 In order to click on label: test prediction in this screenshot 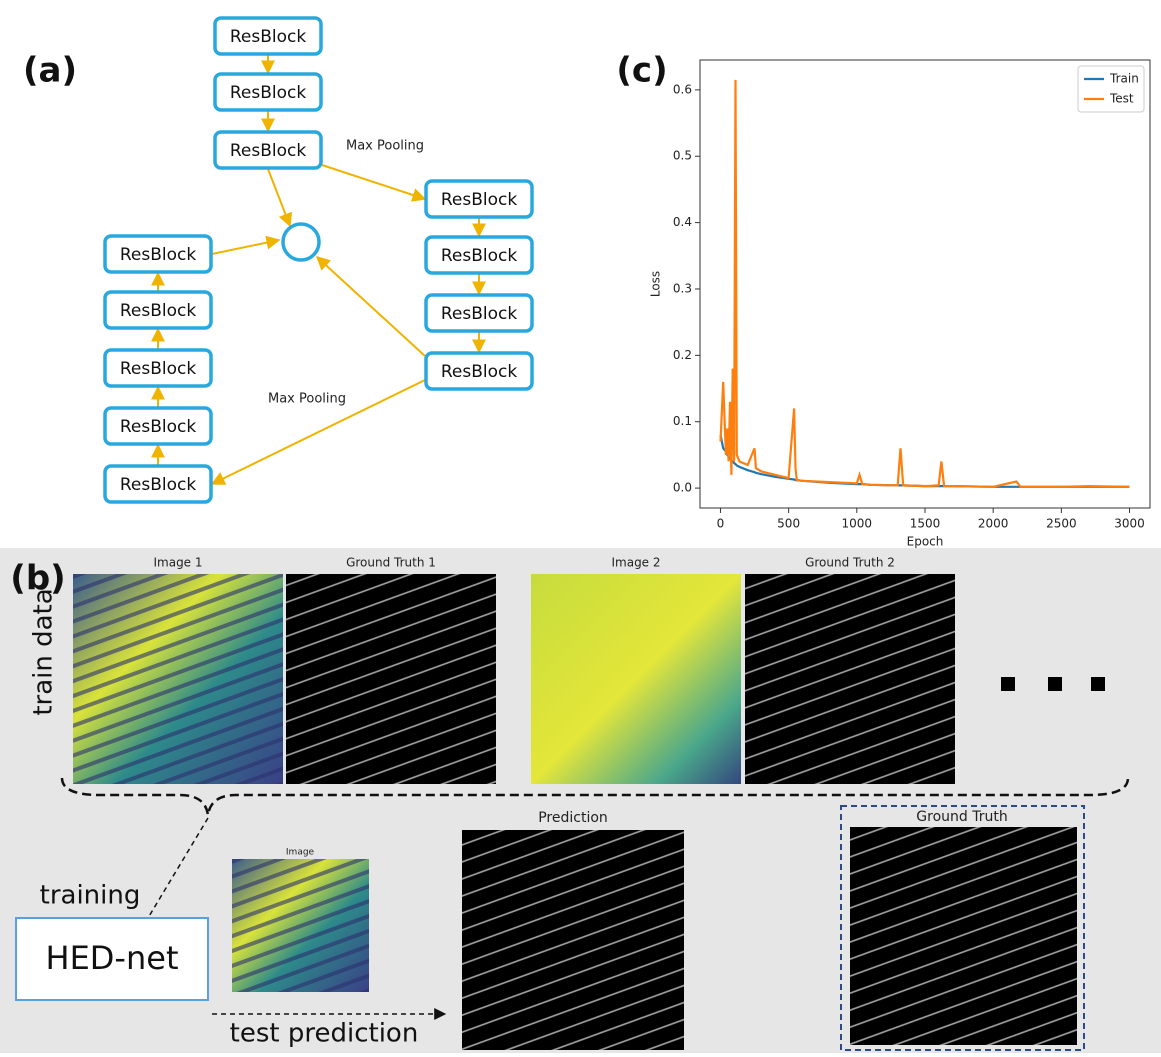, I will do `click(324, 1034)`.